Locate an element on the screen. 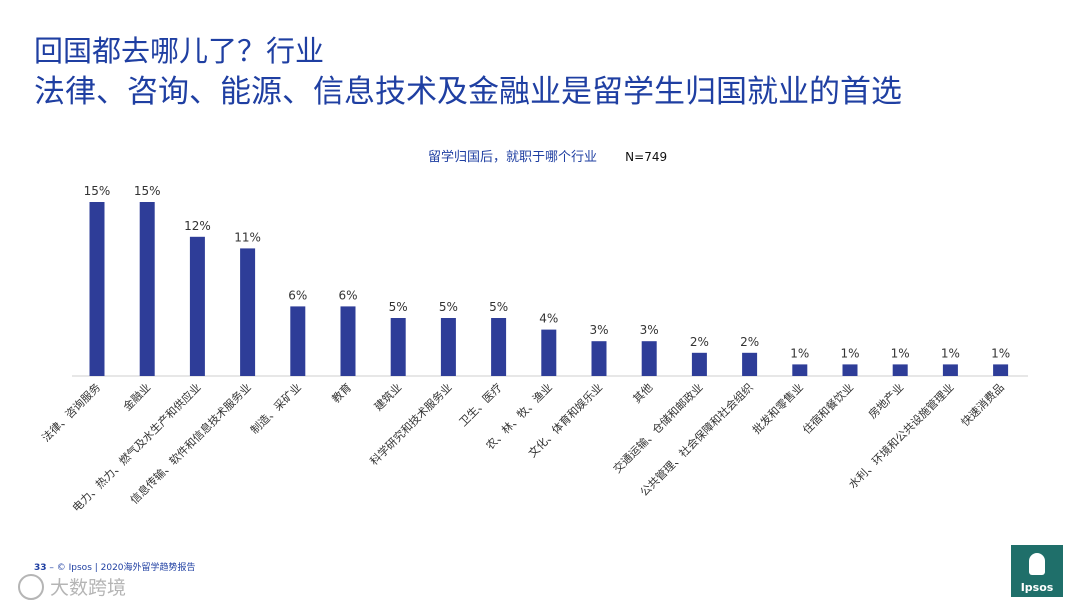  category-label: 金融业 is located at coordinates (136, 396).